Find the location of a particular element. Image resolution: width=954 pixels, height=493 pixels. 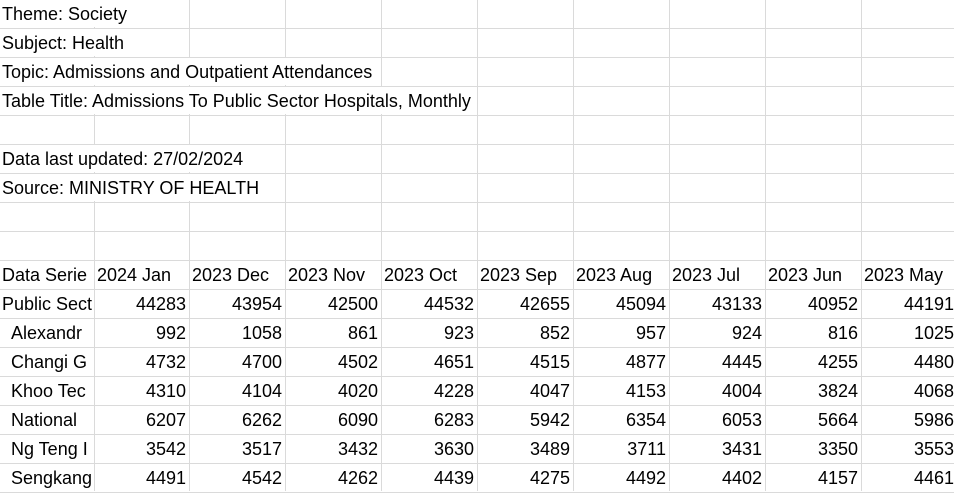

row-label: National is located at coordinates (47, 419).